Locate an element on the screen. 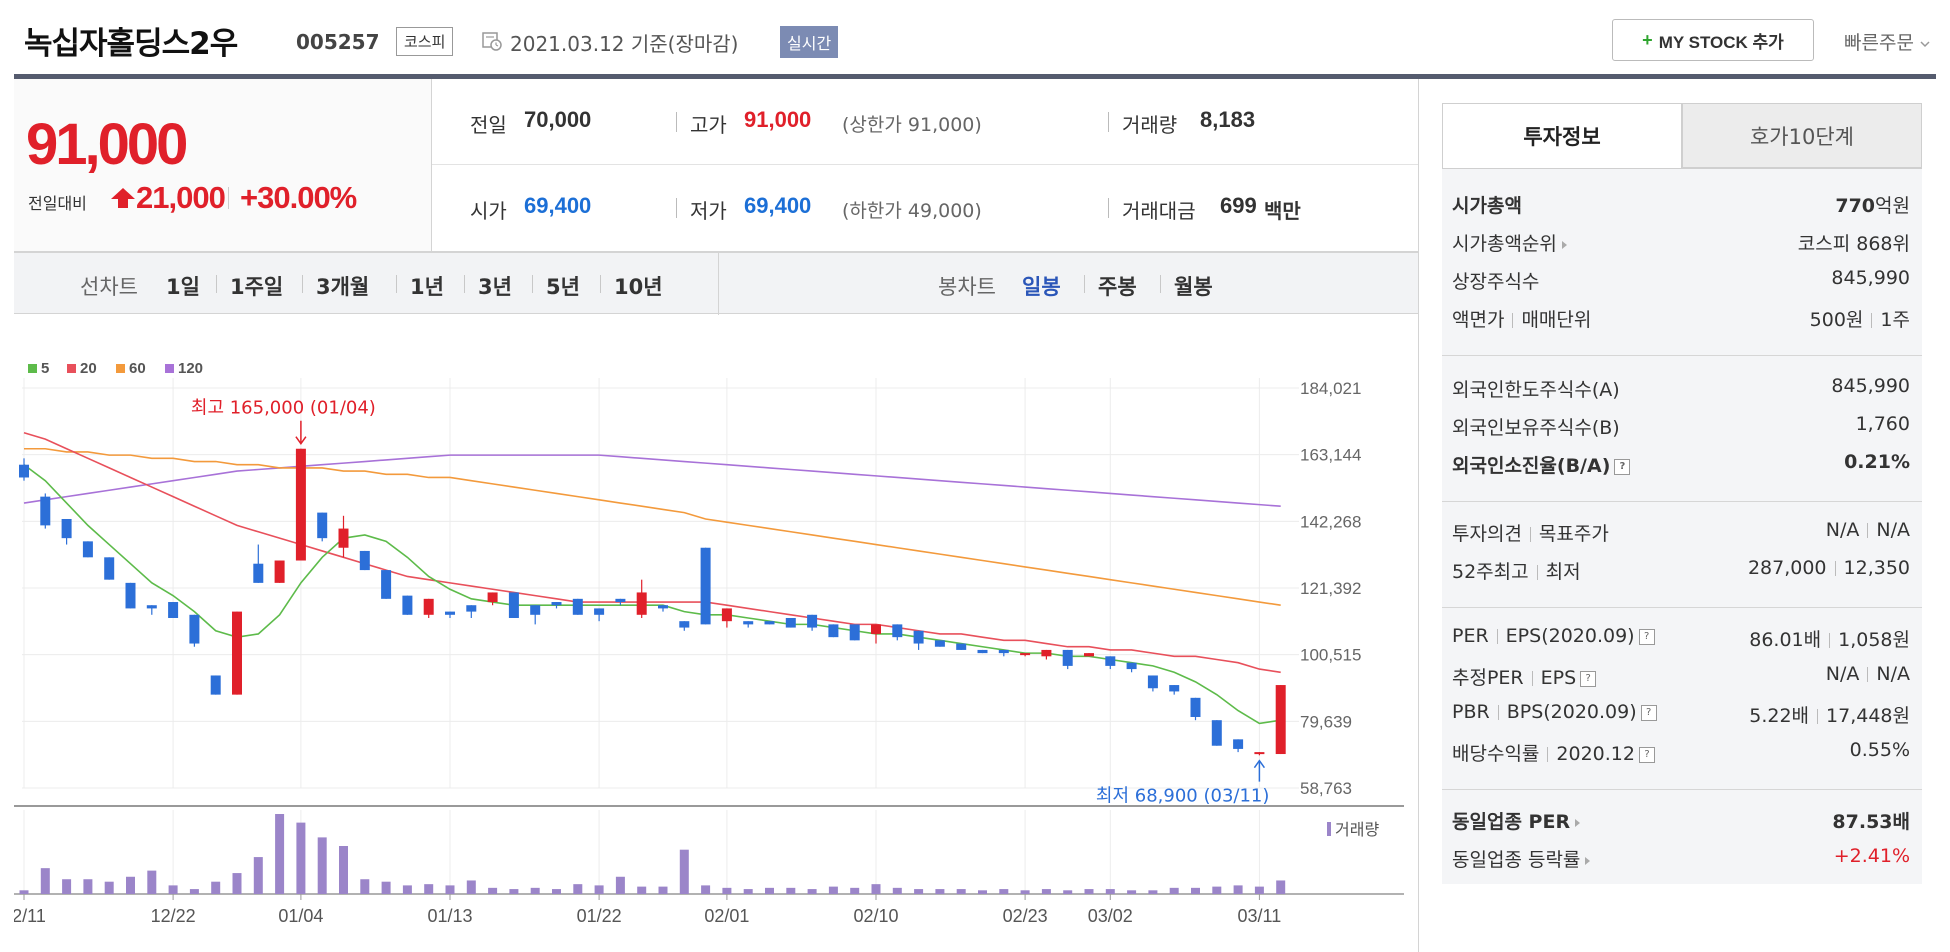 The height and width of the screenshot is (952, 1950). market-cap: 770억원 is located at coordinates (1872, 204).